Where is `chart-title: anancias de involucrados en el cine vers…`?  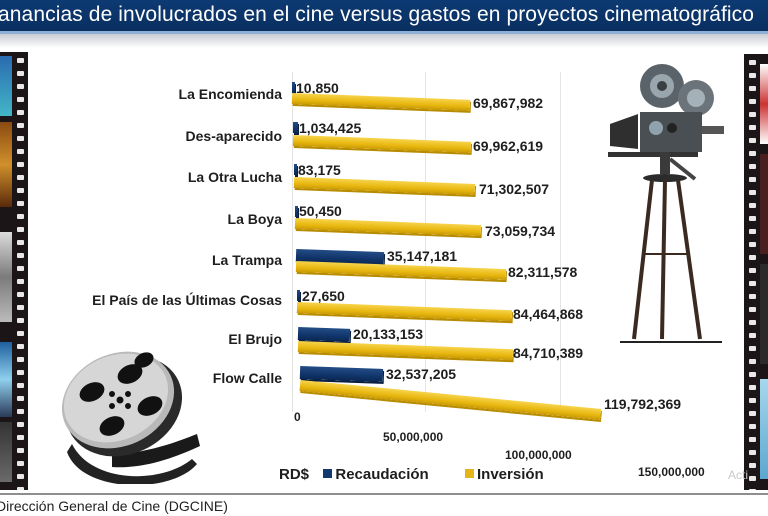 chart-title: anancias de involucrados en el cine vers… is located at coordinates (377, 14).